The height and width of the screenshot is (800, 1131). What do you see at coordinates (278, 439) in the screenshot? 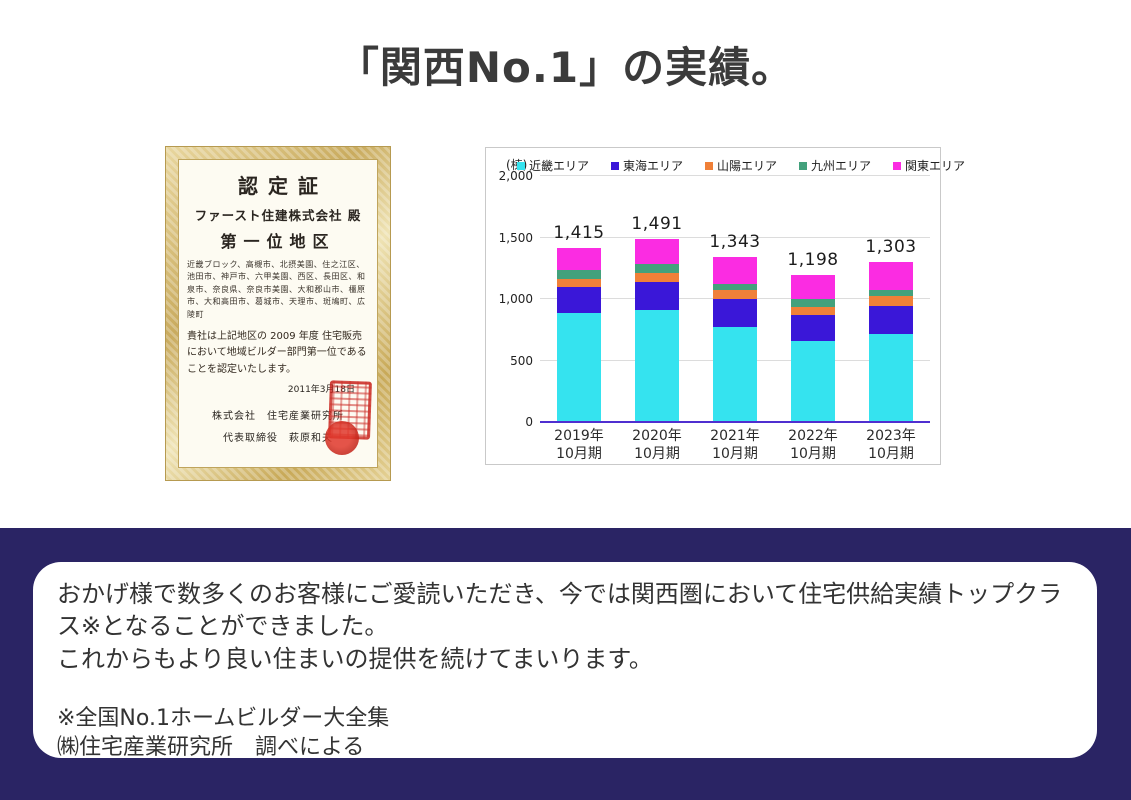
I see `certificate-signer: 代表取締役 萩原和夫` at bounding box center [278, 439].